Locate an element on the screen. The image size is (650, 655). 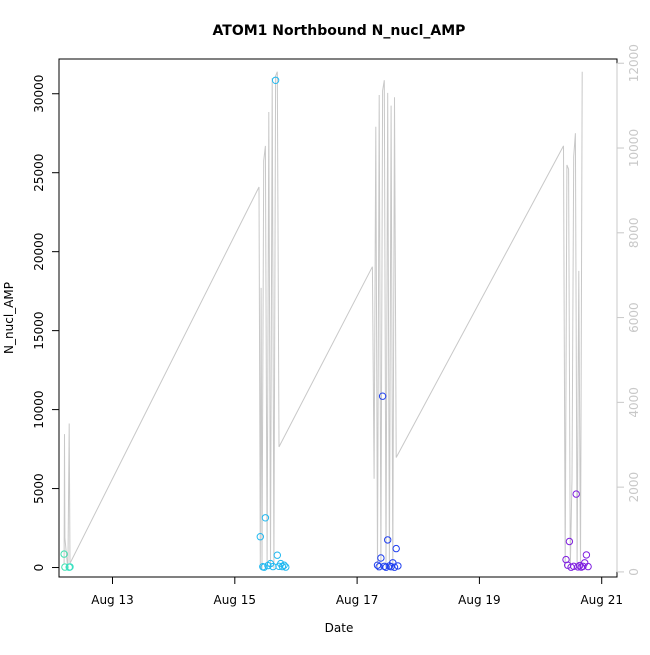
y-tick-label: 10000 is located at coordinates (39, 410).